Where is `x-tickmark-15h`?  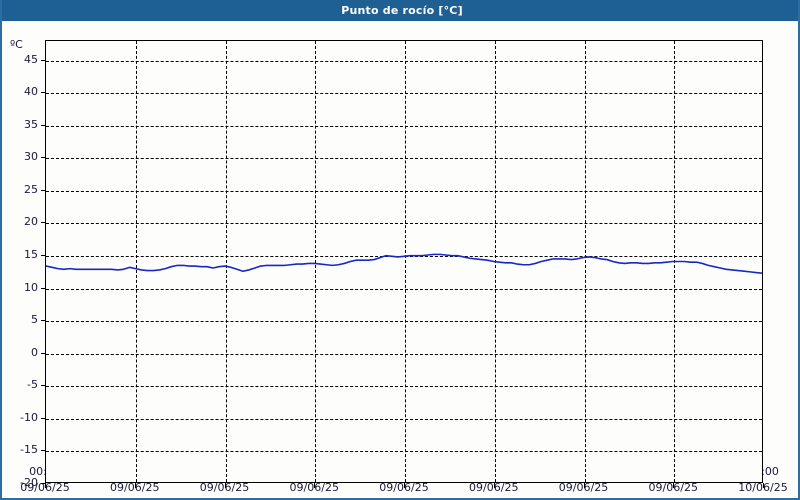
x-tickmark-15h is located at coordinates (494, 485).